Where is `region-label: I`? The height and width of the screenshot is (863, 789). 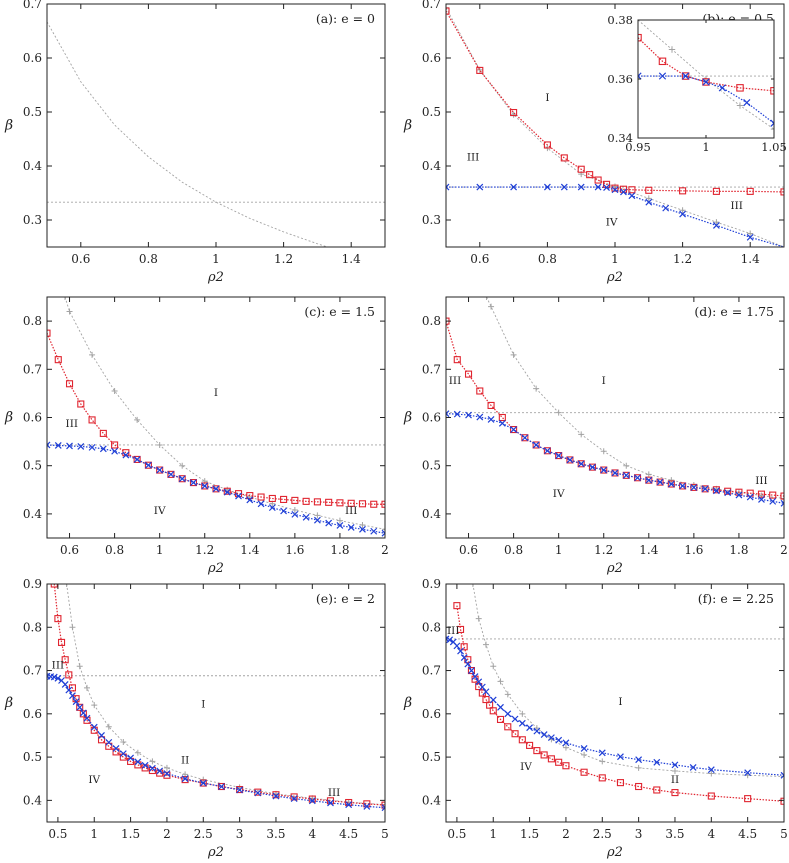 region-label: I is located at coordinates (203, 704).